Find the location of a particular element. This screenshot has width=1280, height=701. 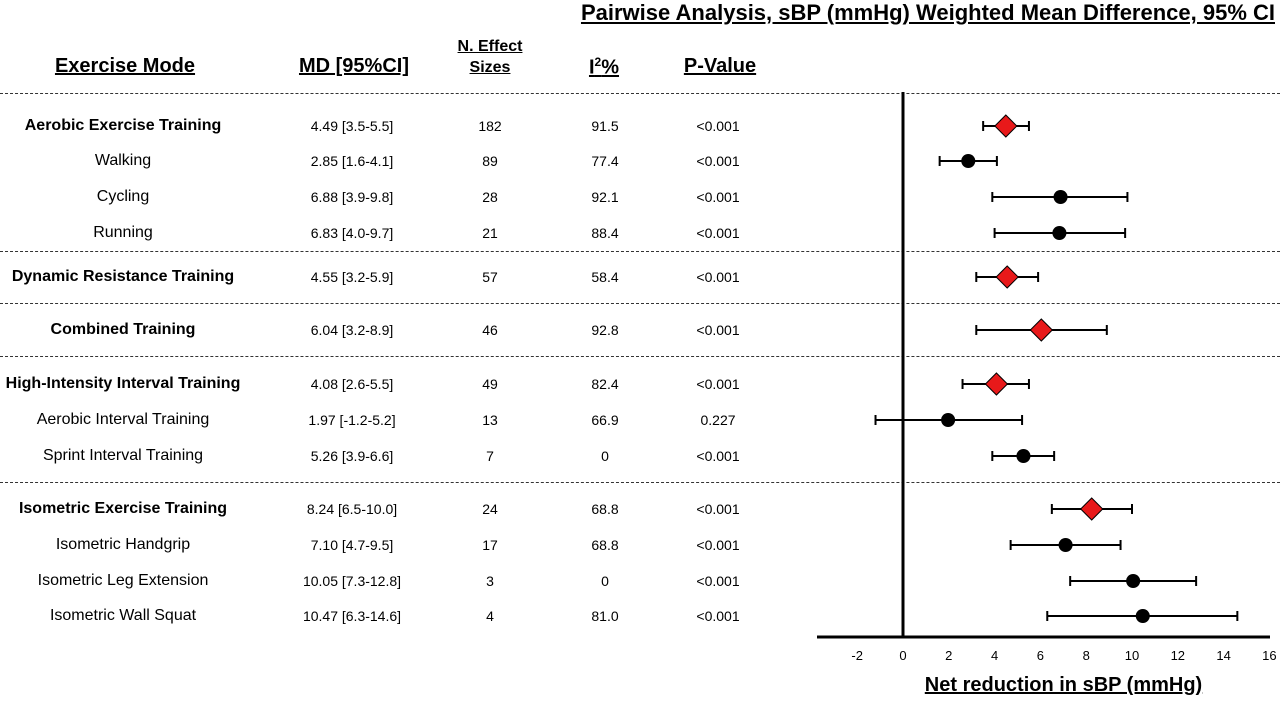

row-label: Dynamic Resistance Training is located at coordinates (123, 276).